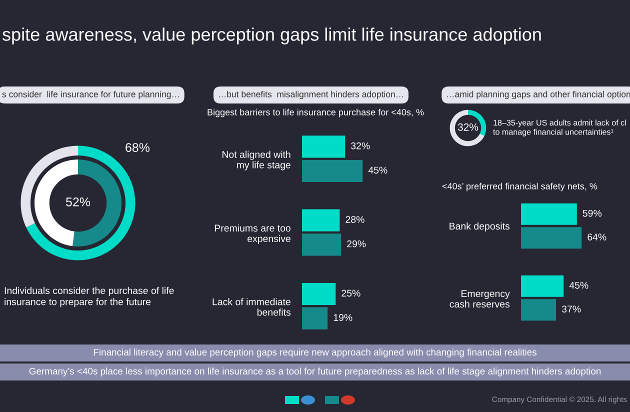 The image size is (630, 412). What do you see at coordinates (315, 372) in the screenshot?
I see `text: Germany’s <40s place less importance on life insurance as a tool for future preparedness as lack of life stage alignment hinders adoption` at bounding box center [315, 372].